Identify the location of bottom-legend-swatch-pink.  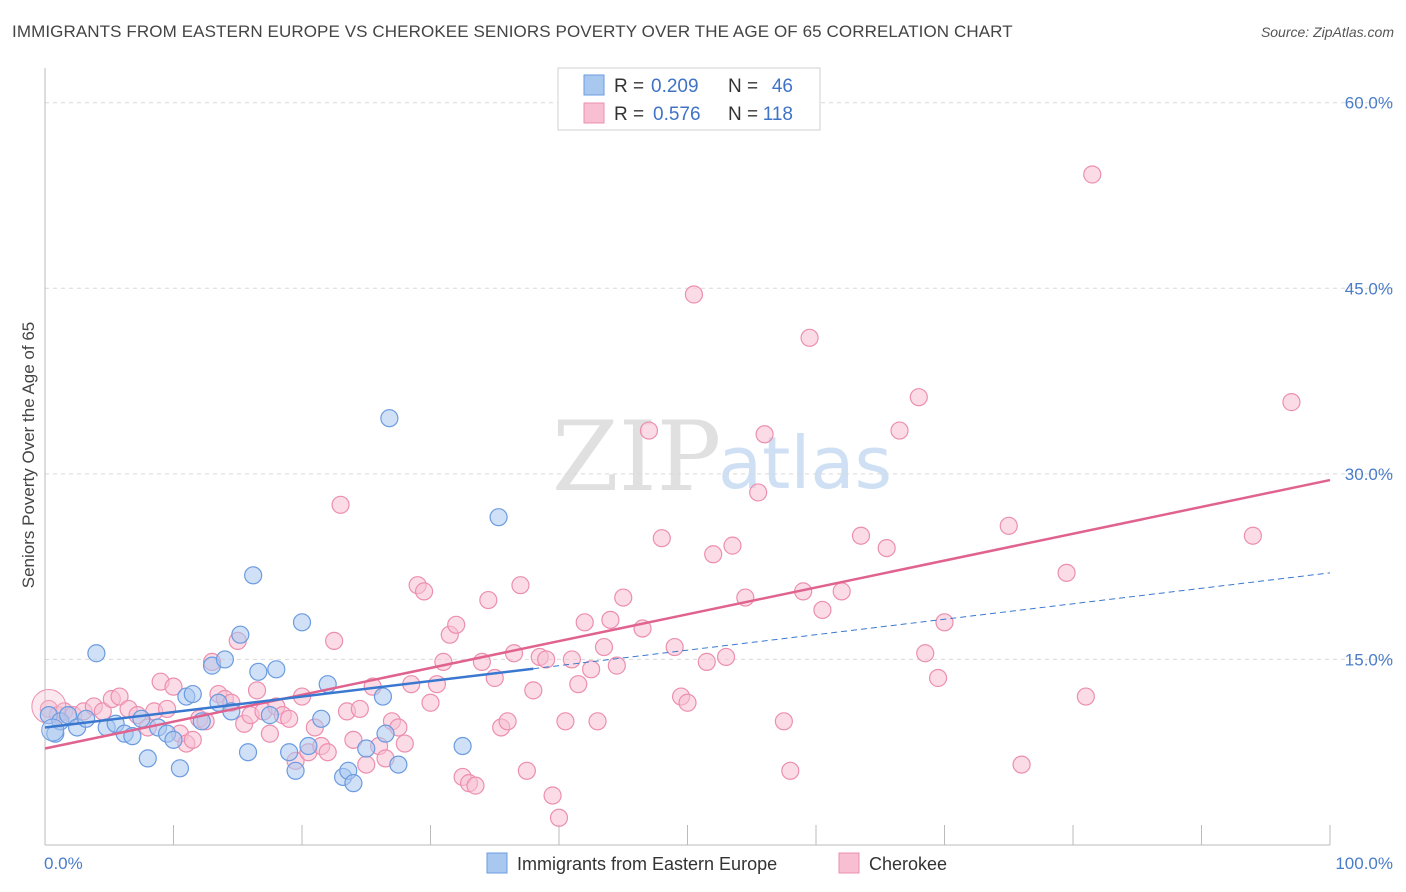
(849, 863).